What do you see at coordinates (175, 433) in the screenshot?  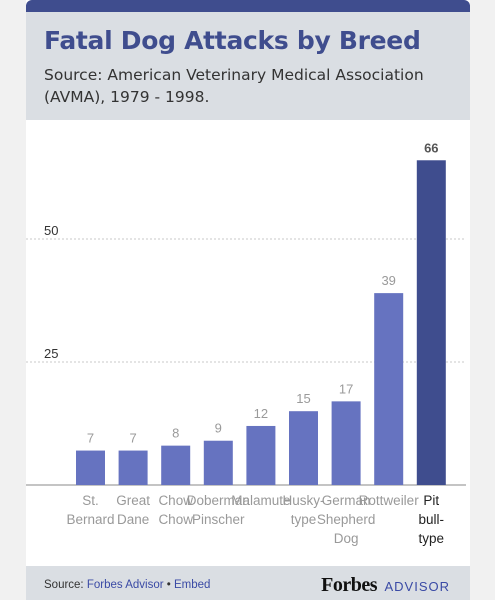 I see `bar-value-label: 8` at bounding box center [175, 433].